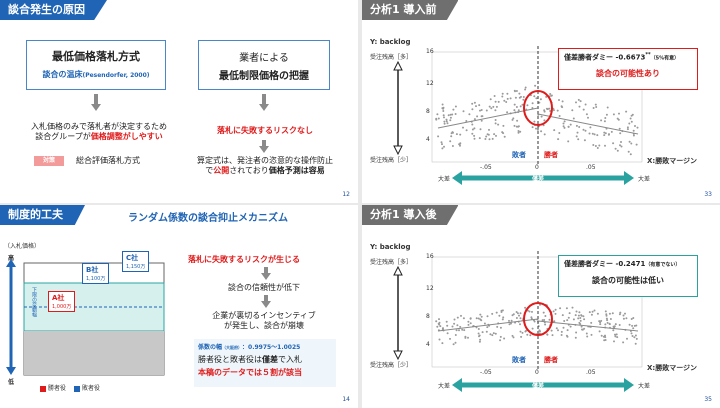 The image size is (720, 408). Describe the element at coordinates (551, 360) in the screenshot. I see `winner-label: 勝者` at that location.